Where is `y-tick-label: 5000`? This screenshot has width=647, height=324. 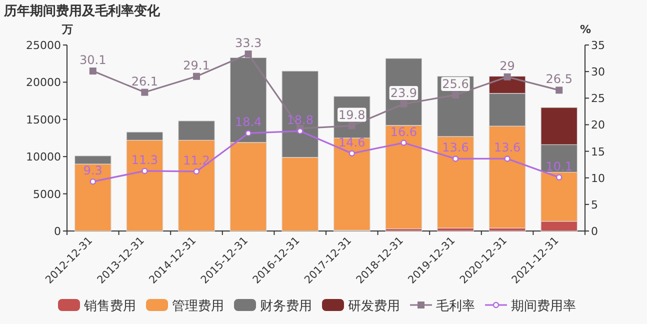 y-tick-label: 5000 is located at coordinates (47, 194).